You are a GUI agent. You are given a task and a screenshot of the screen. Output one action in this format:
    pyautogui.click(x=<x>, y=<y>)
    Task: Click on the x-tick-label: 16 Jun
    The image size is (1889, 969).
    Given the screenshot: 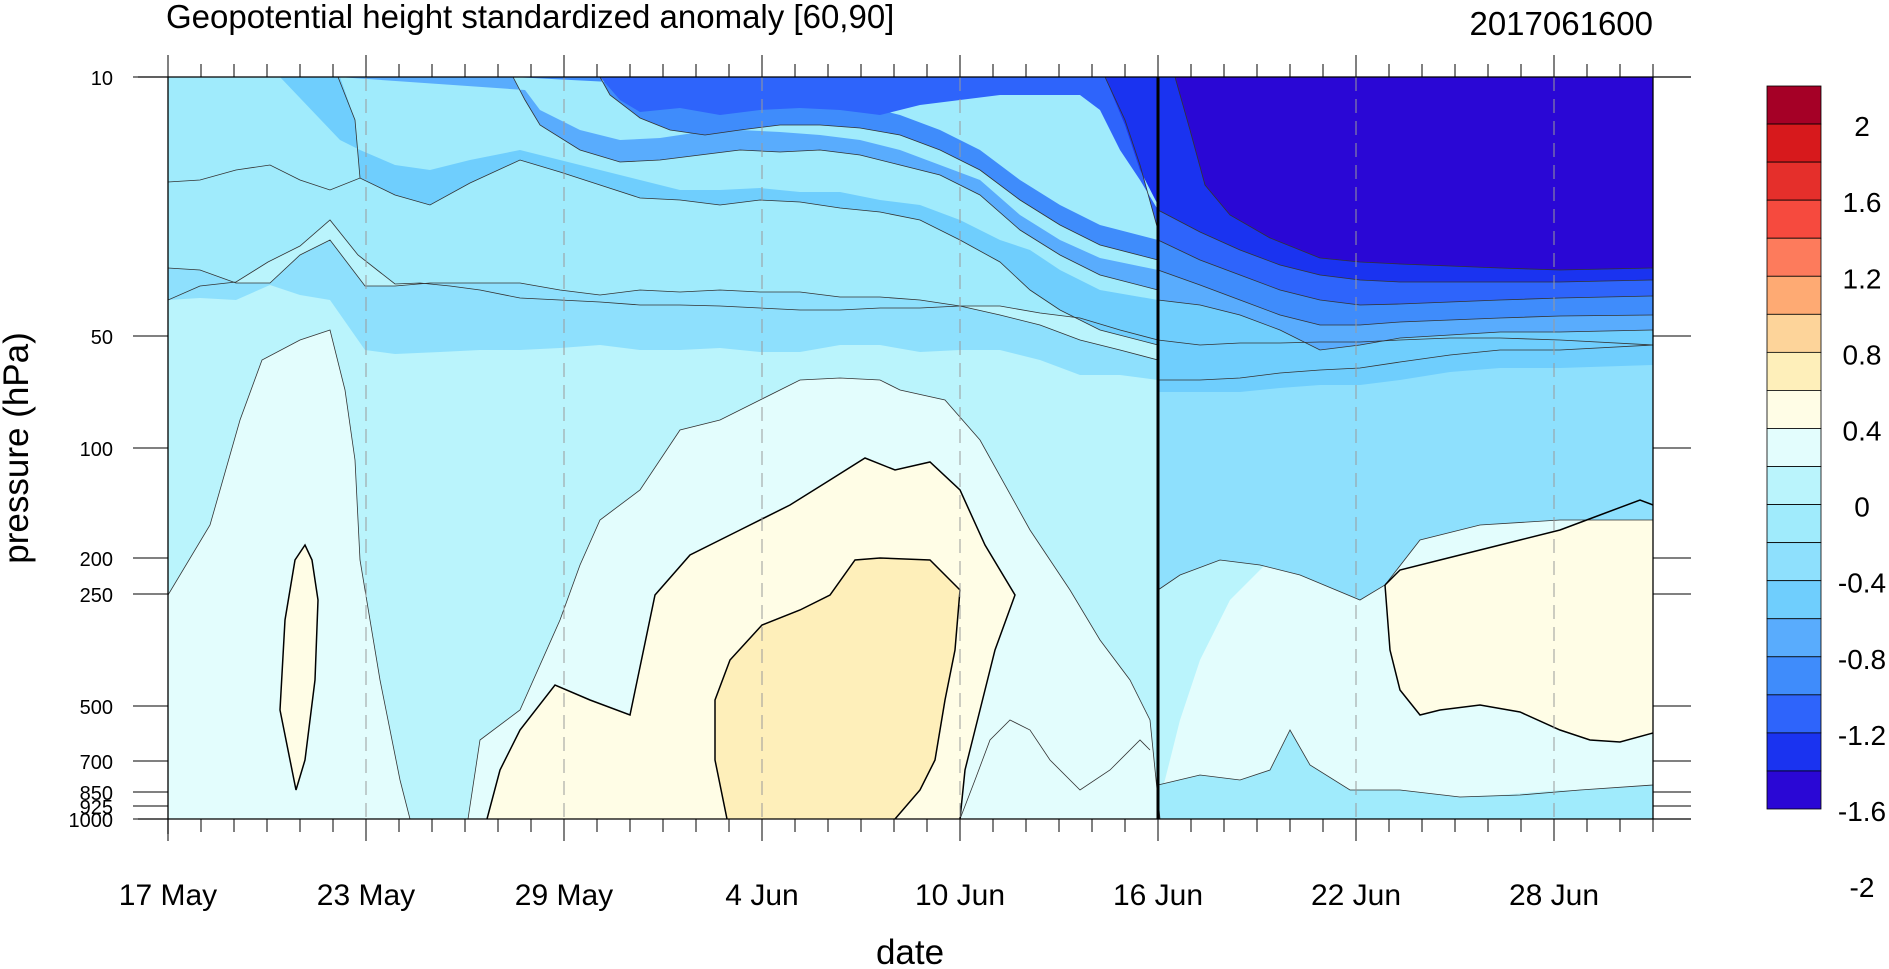 What is the action you would take?
    pyautogui.click(x=1158, y=895)
    